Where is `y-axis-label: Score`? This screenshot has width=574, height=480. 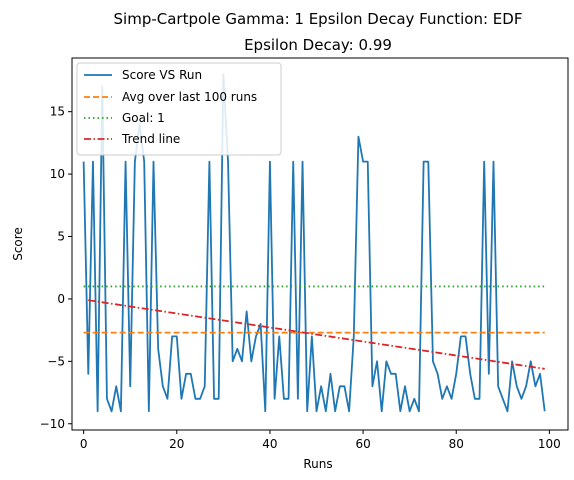
y-axis-label: Score is located at coordinates (18, 244).